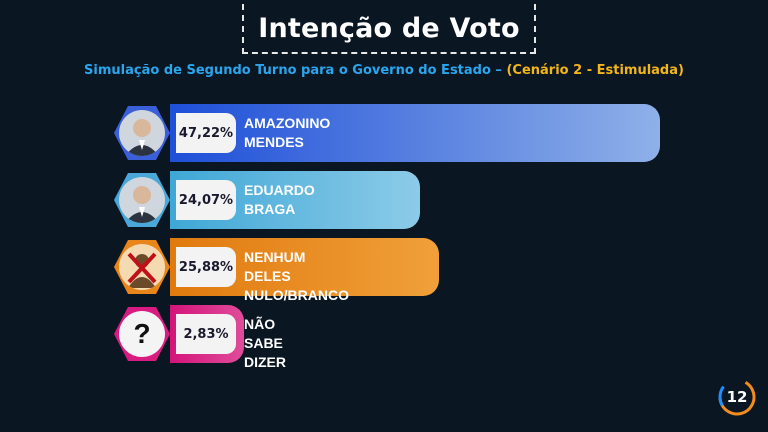  Describe the element at coordinates (206, 133) in the screenshot. I see `data-label: 47,22%` at that location.